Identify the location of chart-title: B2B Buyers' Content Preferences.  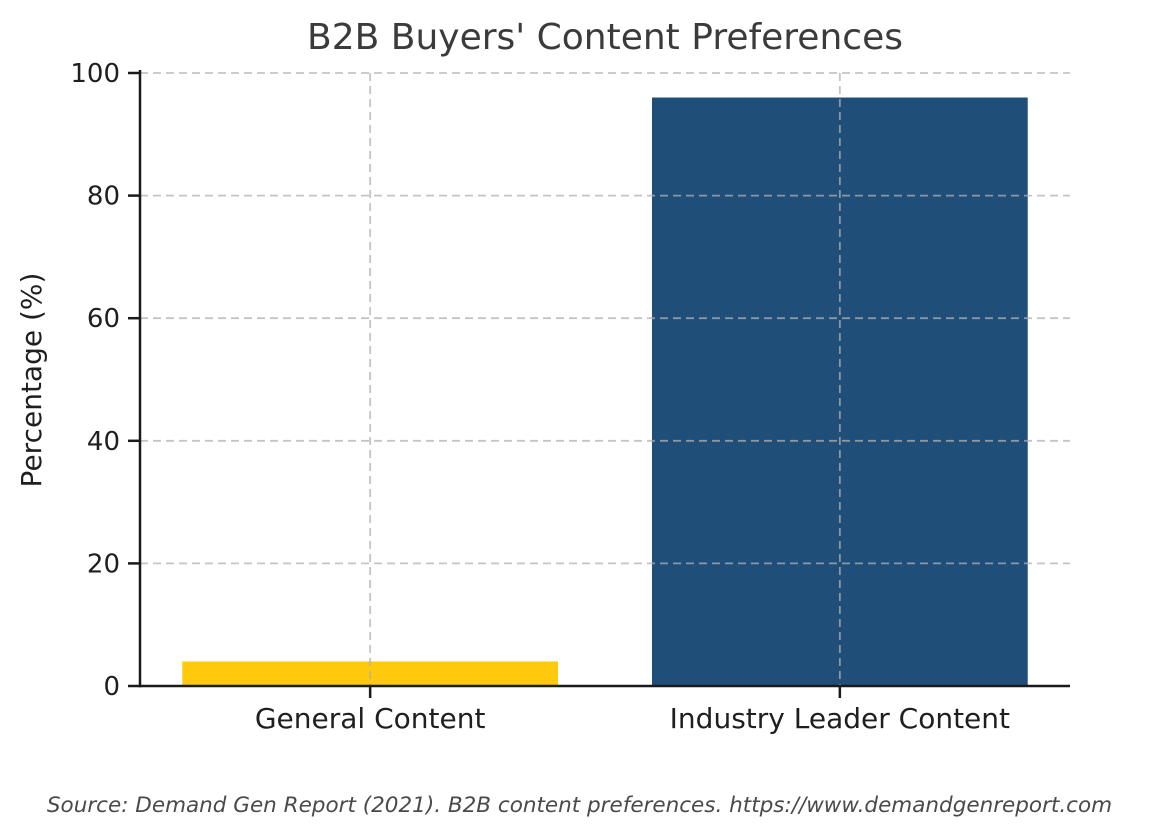
(605, 37).